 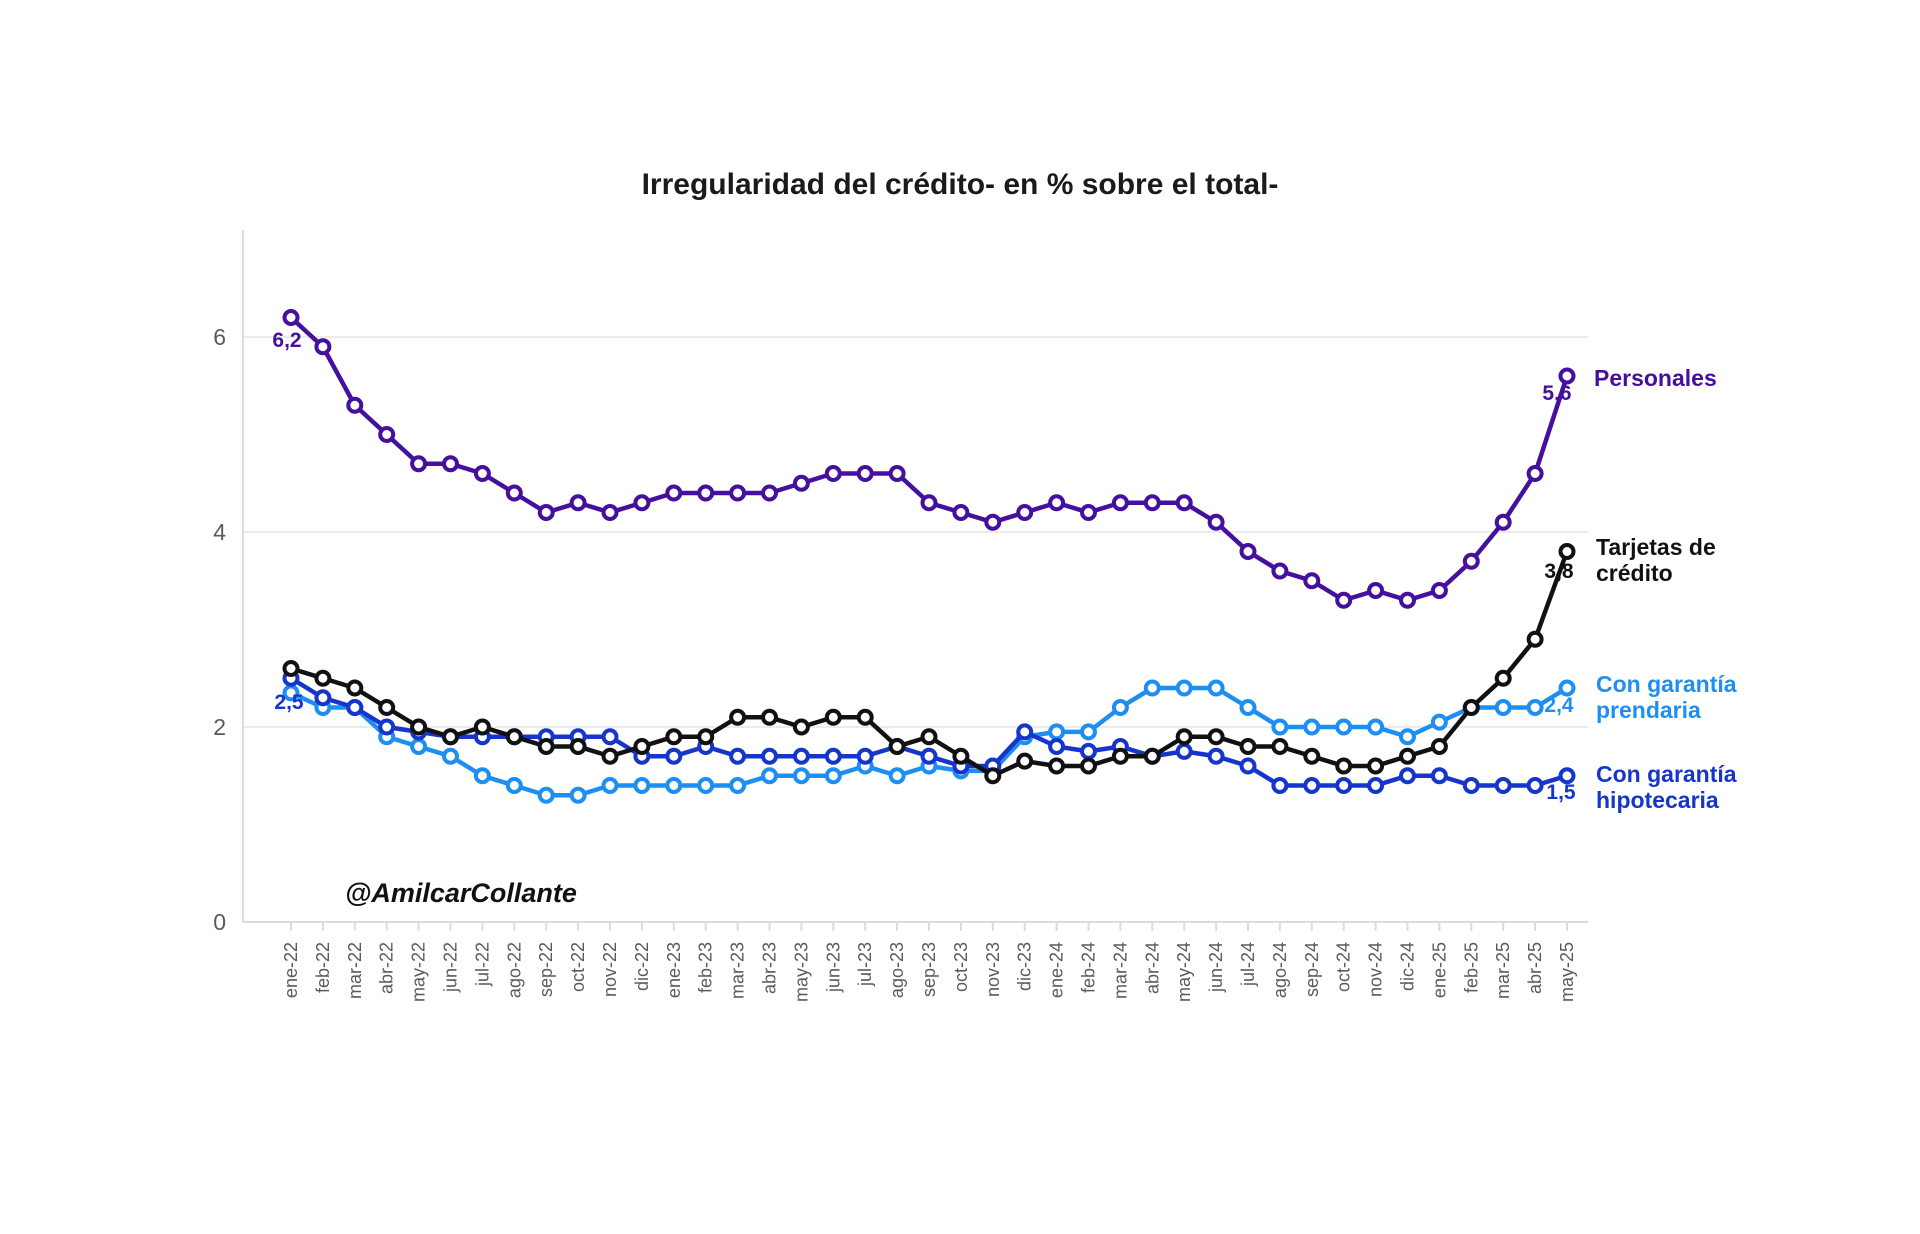 I want to click on x-axis-tick-label: ene-23, so click(x=674, y=970).